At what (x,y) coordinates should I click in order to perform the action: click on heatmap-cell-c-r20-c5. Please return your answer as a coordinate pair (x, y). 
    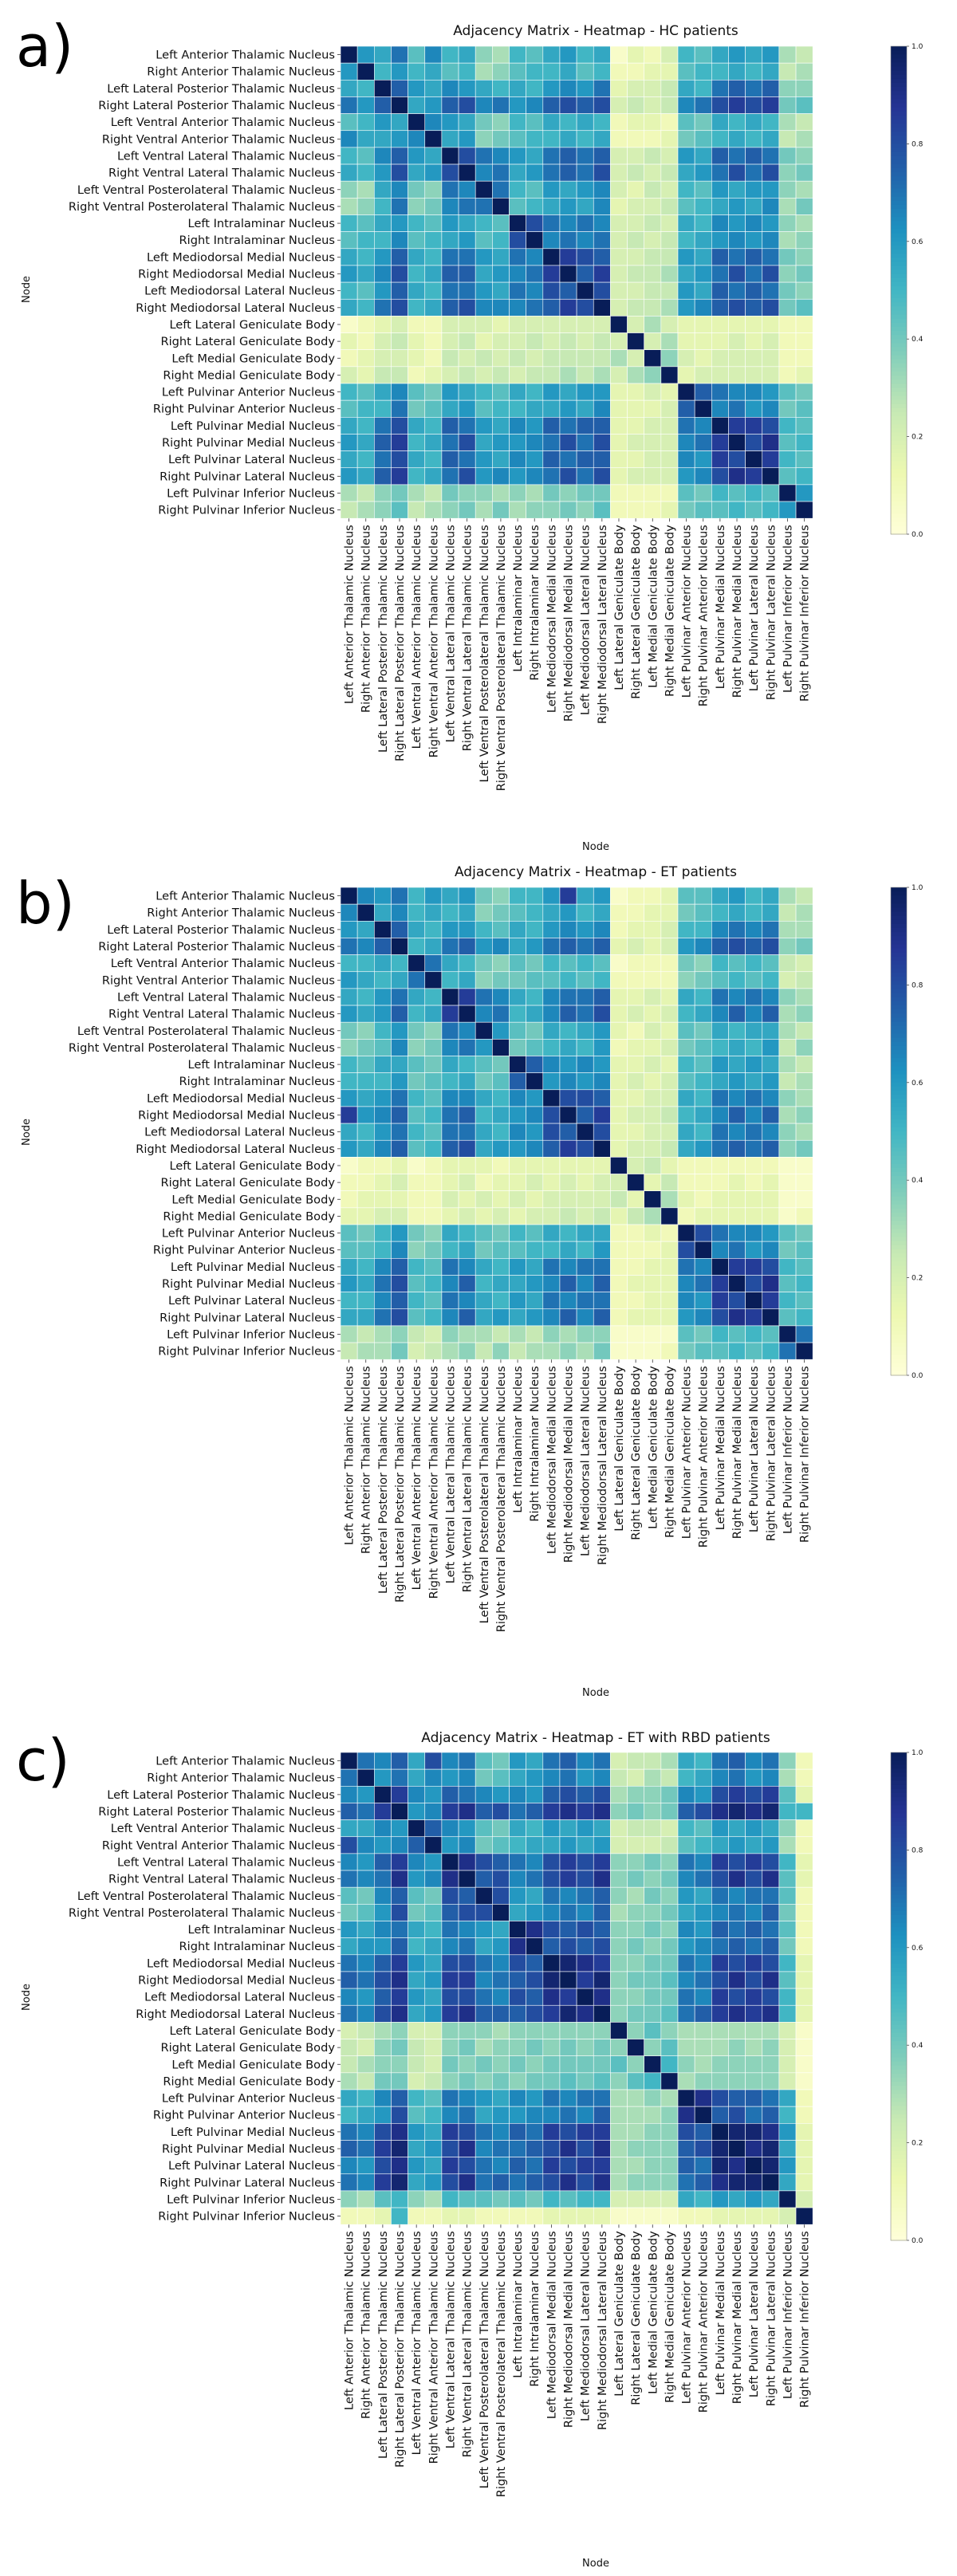
    Looking at the image, I should click on (433, 2098).